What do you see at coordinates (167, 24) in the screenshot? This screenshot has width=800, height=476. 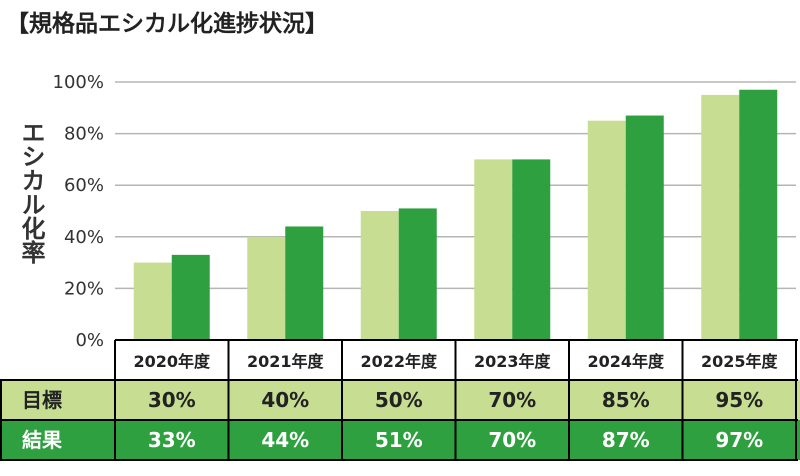 I see `chart-title: 【規格品エシカル化進捗状況】` at bounding box center [167, 24].